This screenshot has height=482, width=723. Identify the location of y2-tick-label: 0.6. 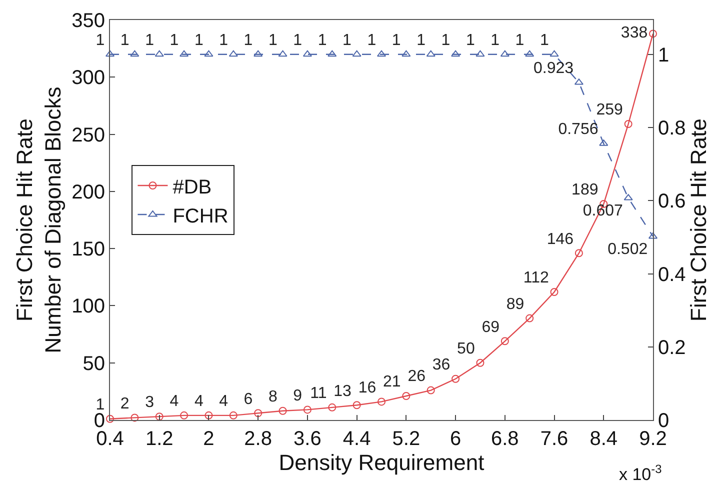
(672, 201).